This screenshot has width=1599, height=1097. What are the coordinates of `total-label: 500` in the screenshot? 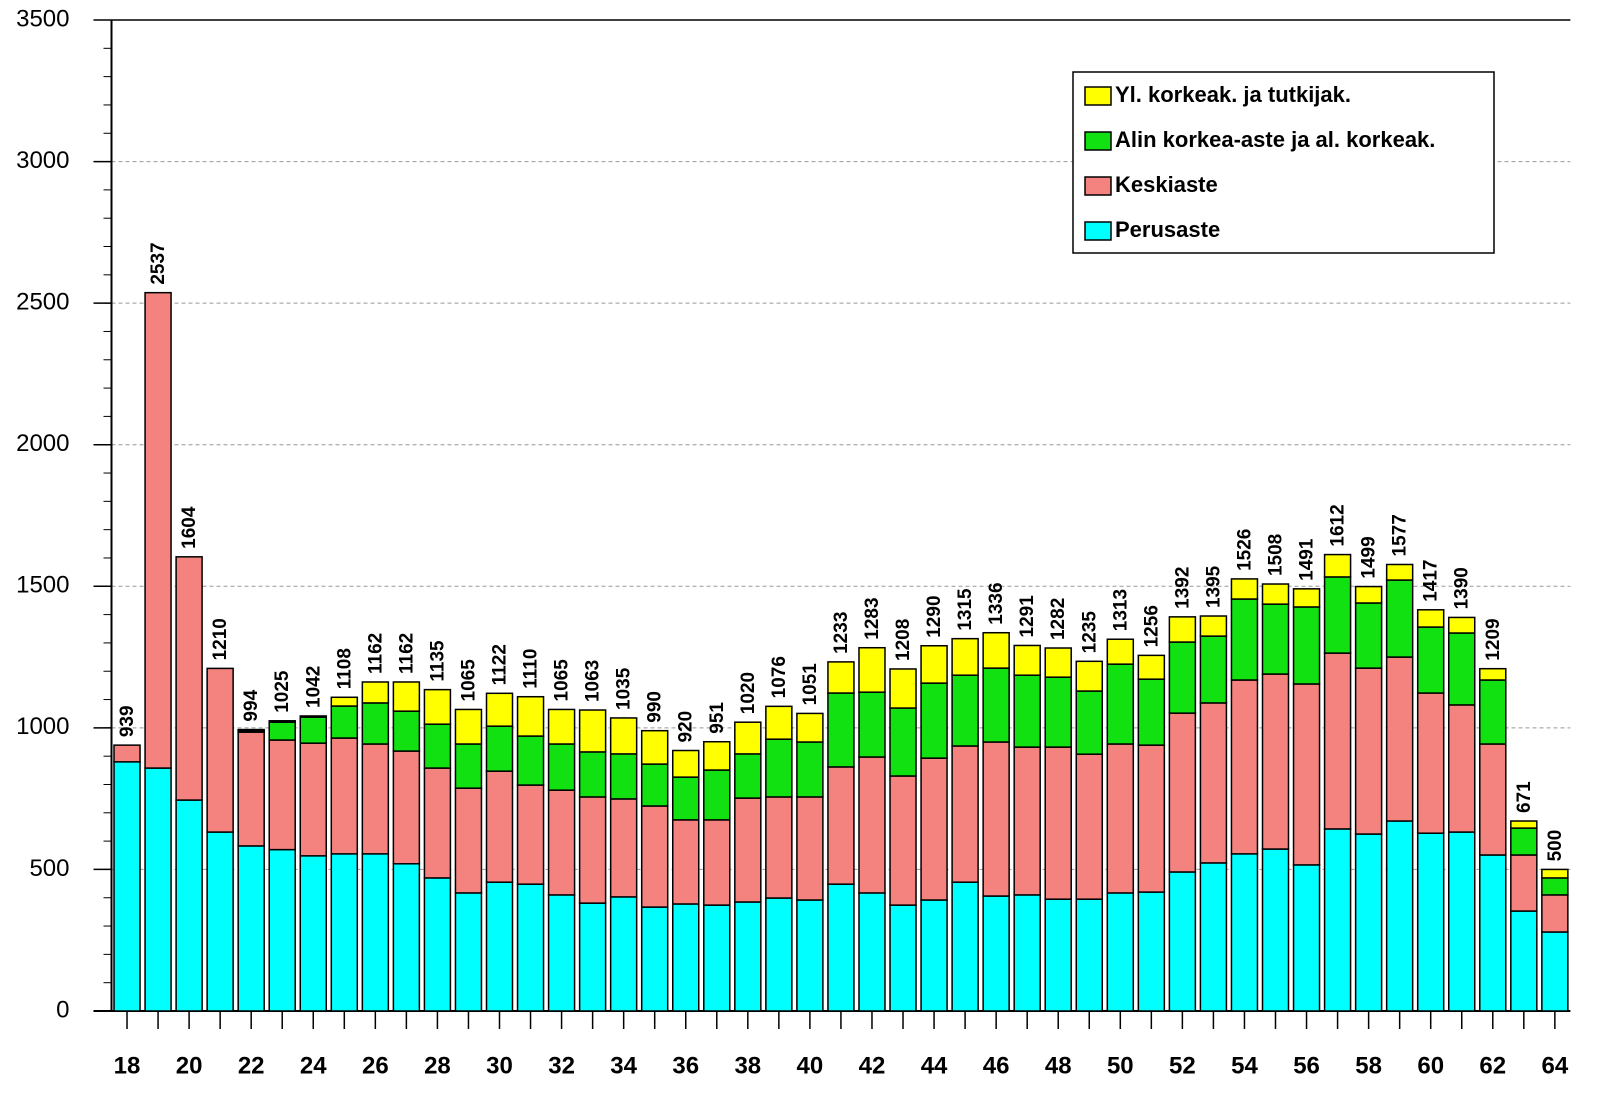 It's located at (1555, 846).